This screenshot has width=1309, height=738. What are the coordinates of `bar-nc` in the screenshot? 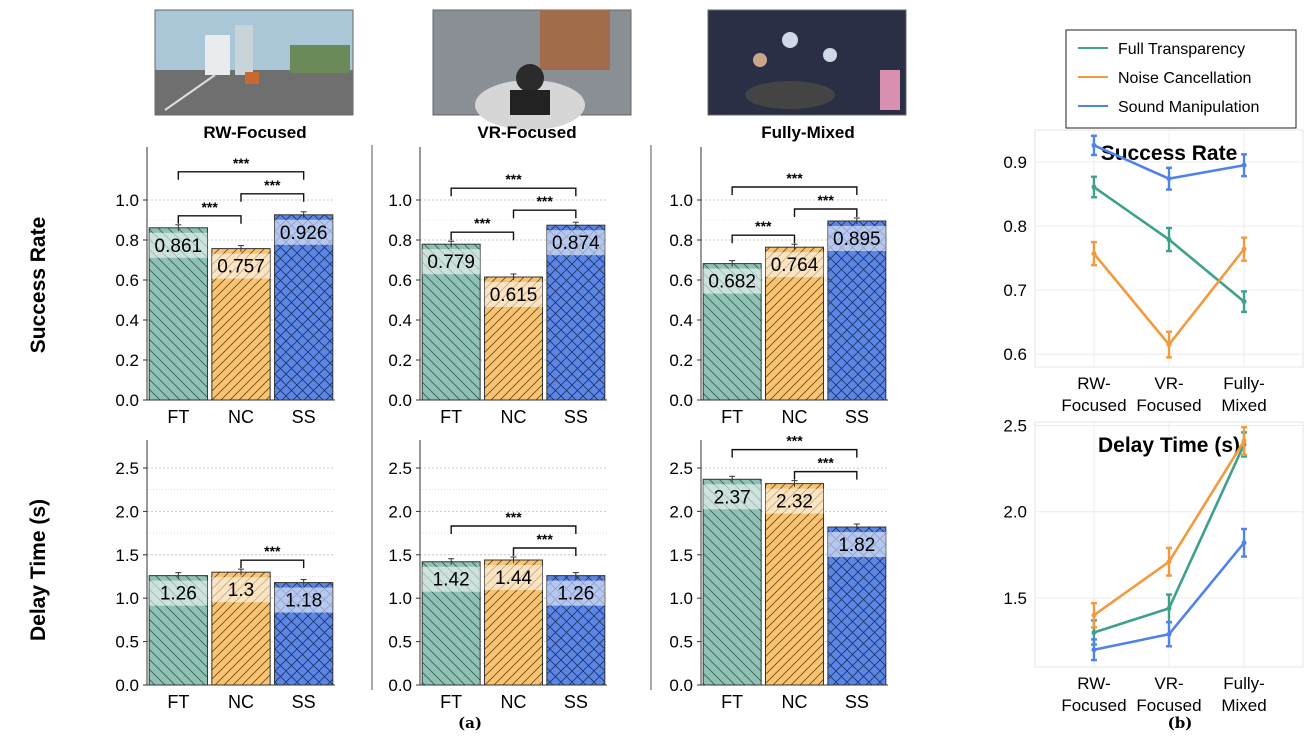 It's located at (794, 584).